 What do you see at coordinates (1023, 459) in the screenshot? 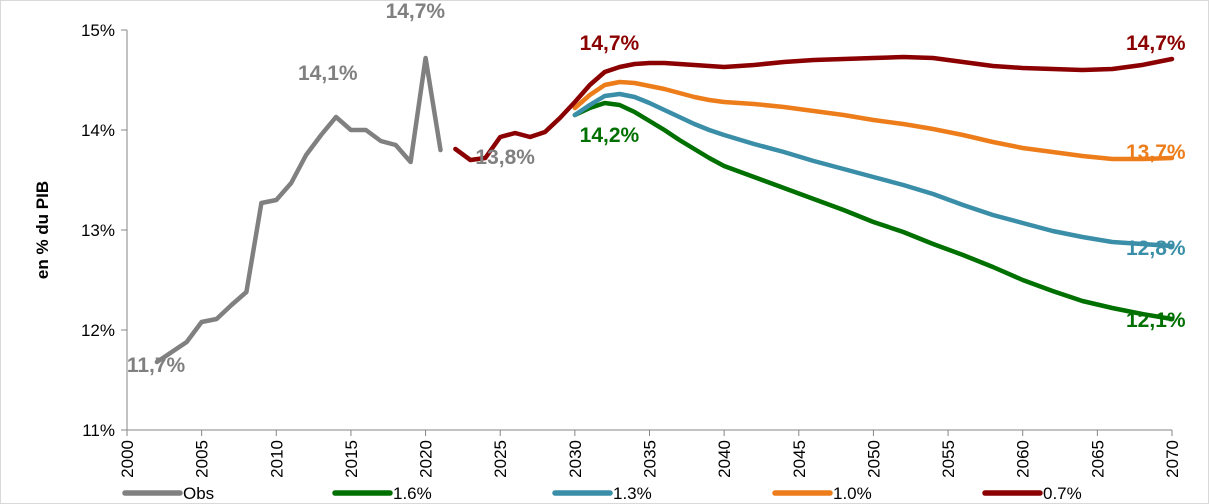
I see `x-tick-label: 2060` at bounding box center [1023, 459].